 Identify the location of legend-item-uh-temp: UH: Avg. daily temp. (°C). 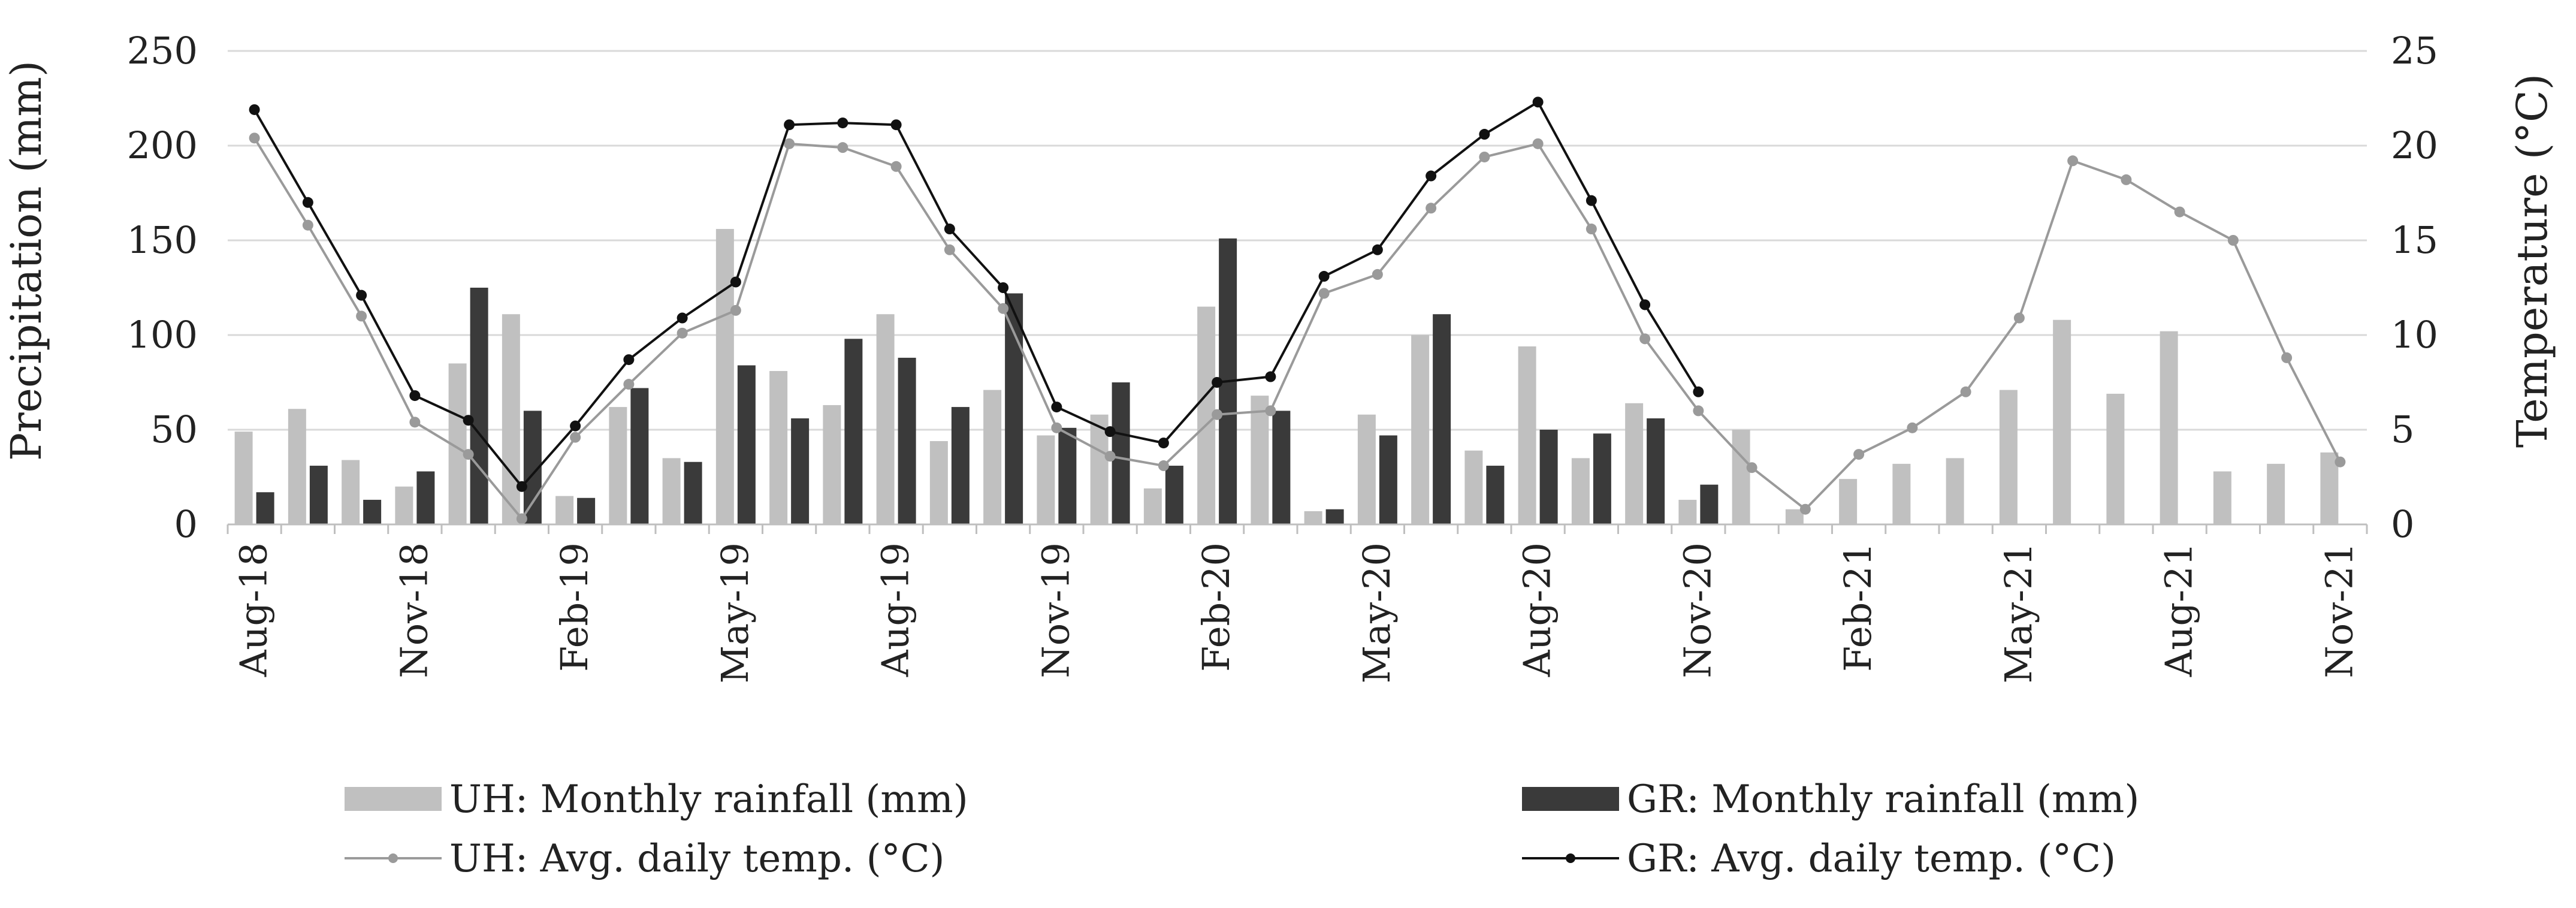
(645, 859).